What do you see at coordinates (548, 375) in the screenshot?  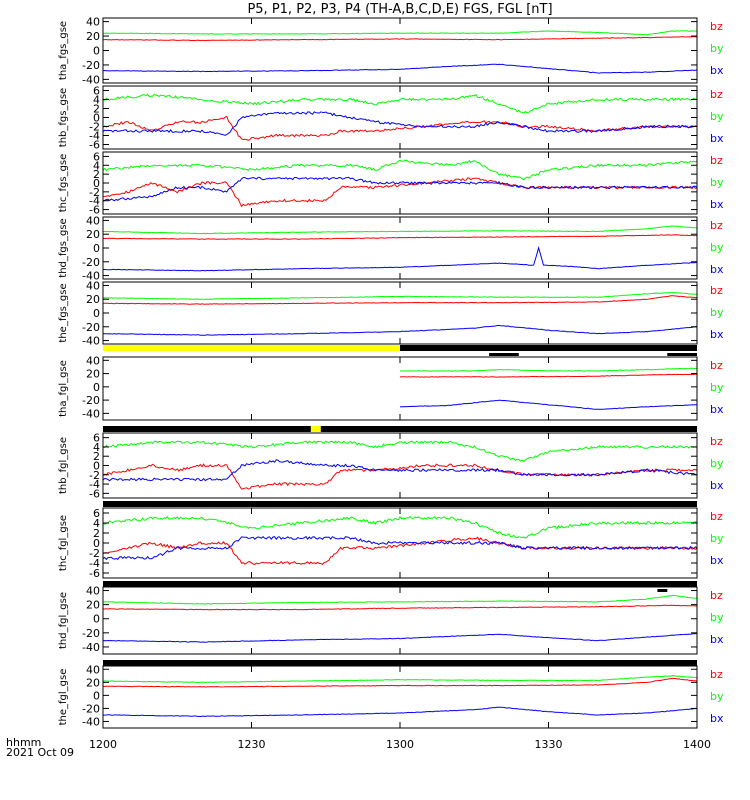 I see `series-bz-tha_fgl_gse` at bounding box center [548, 375].